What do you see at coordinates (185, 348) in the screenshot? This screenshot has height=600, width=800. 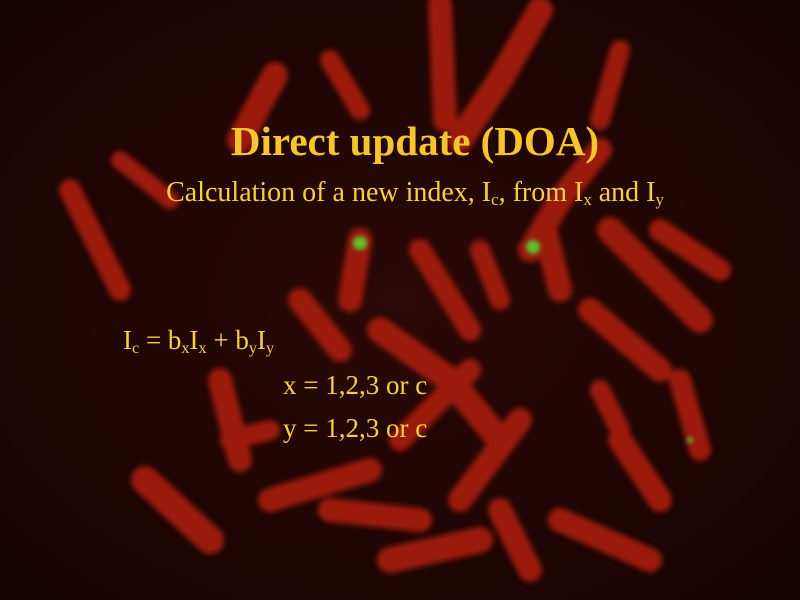 I see `eq-b1-sub: x` at bounding box center [185, 348].